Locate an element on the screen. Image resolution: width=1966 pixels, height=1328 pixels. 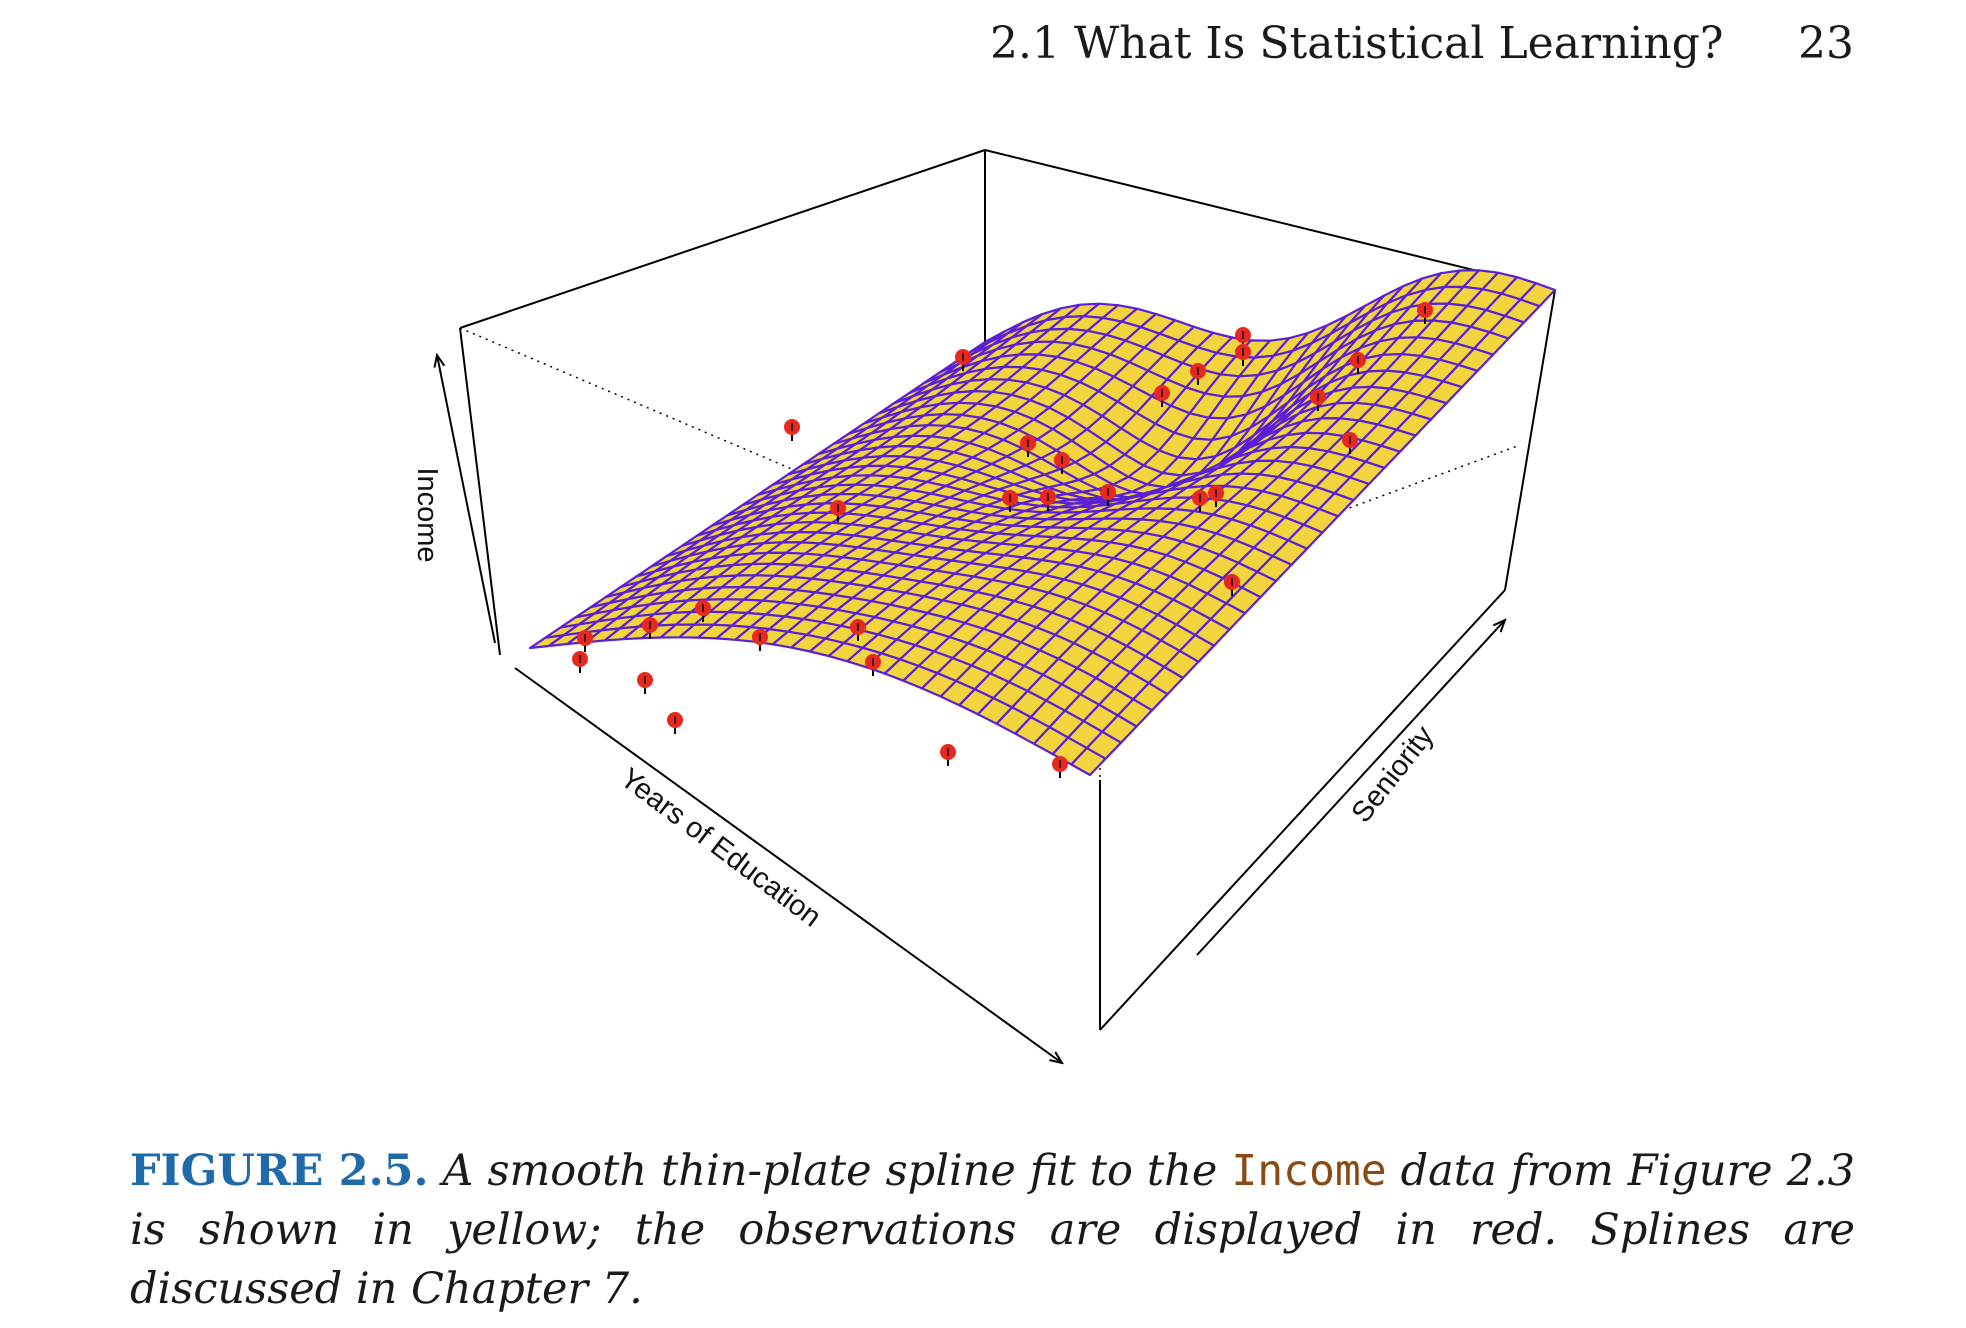
seniority-axis-arrow is located at coordinates (1350, 788).